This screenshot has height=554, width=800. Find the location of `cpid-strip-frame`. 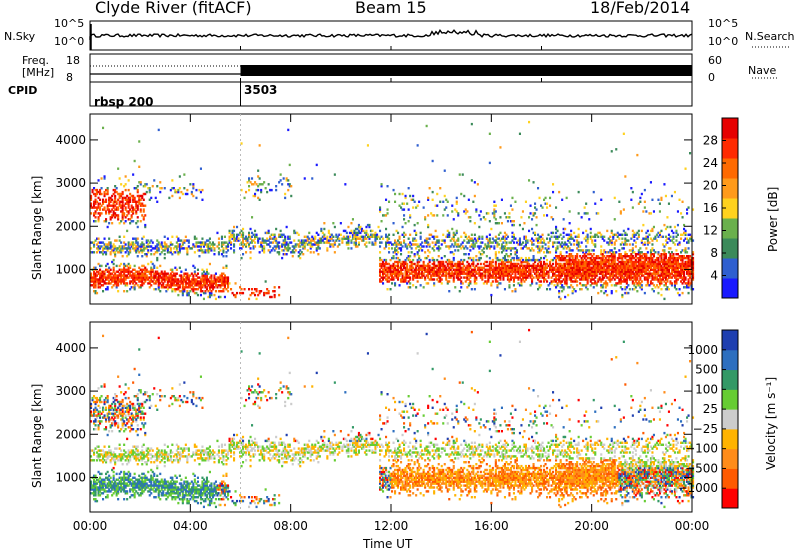

cpid-strip-frame is located at coordinates (391, 94).